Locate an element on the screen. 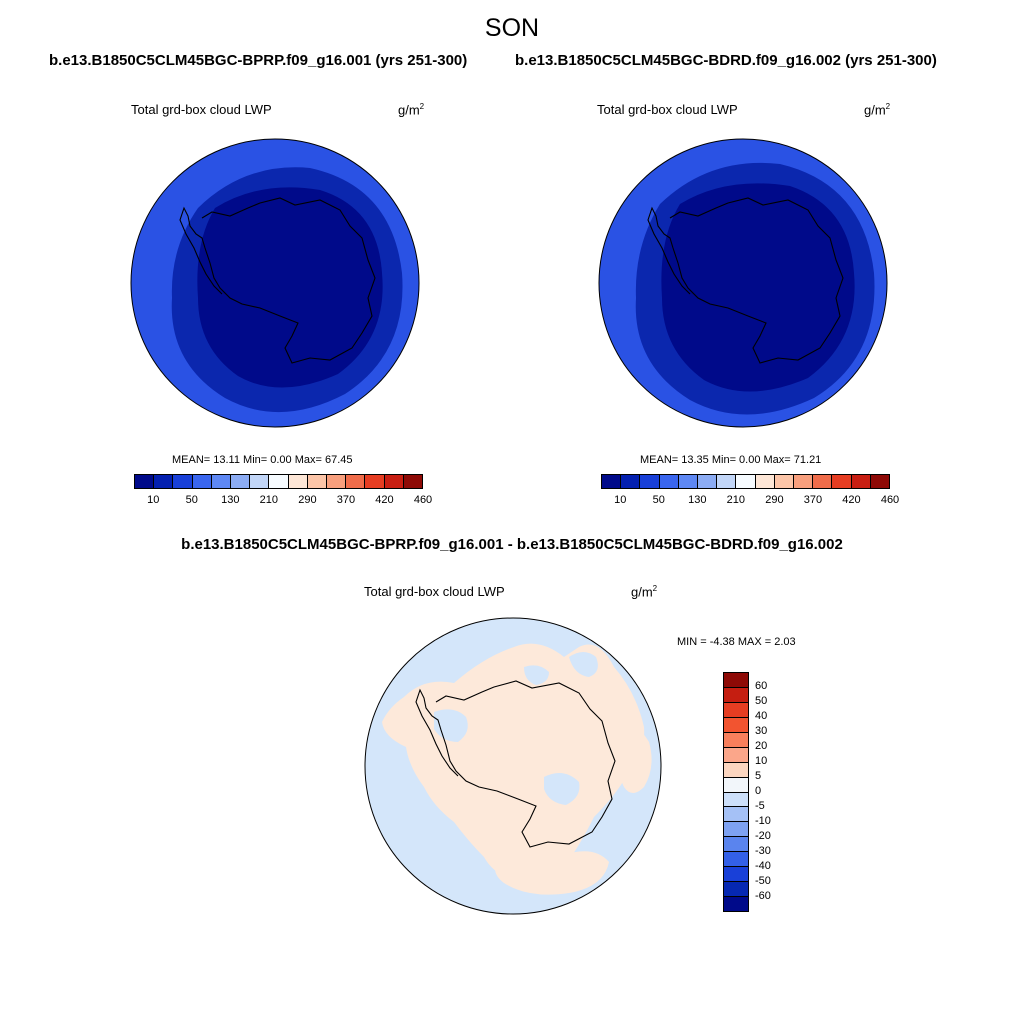  diff-colorbar-label: -5 is located at coordinates (760, 806).